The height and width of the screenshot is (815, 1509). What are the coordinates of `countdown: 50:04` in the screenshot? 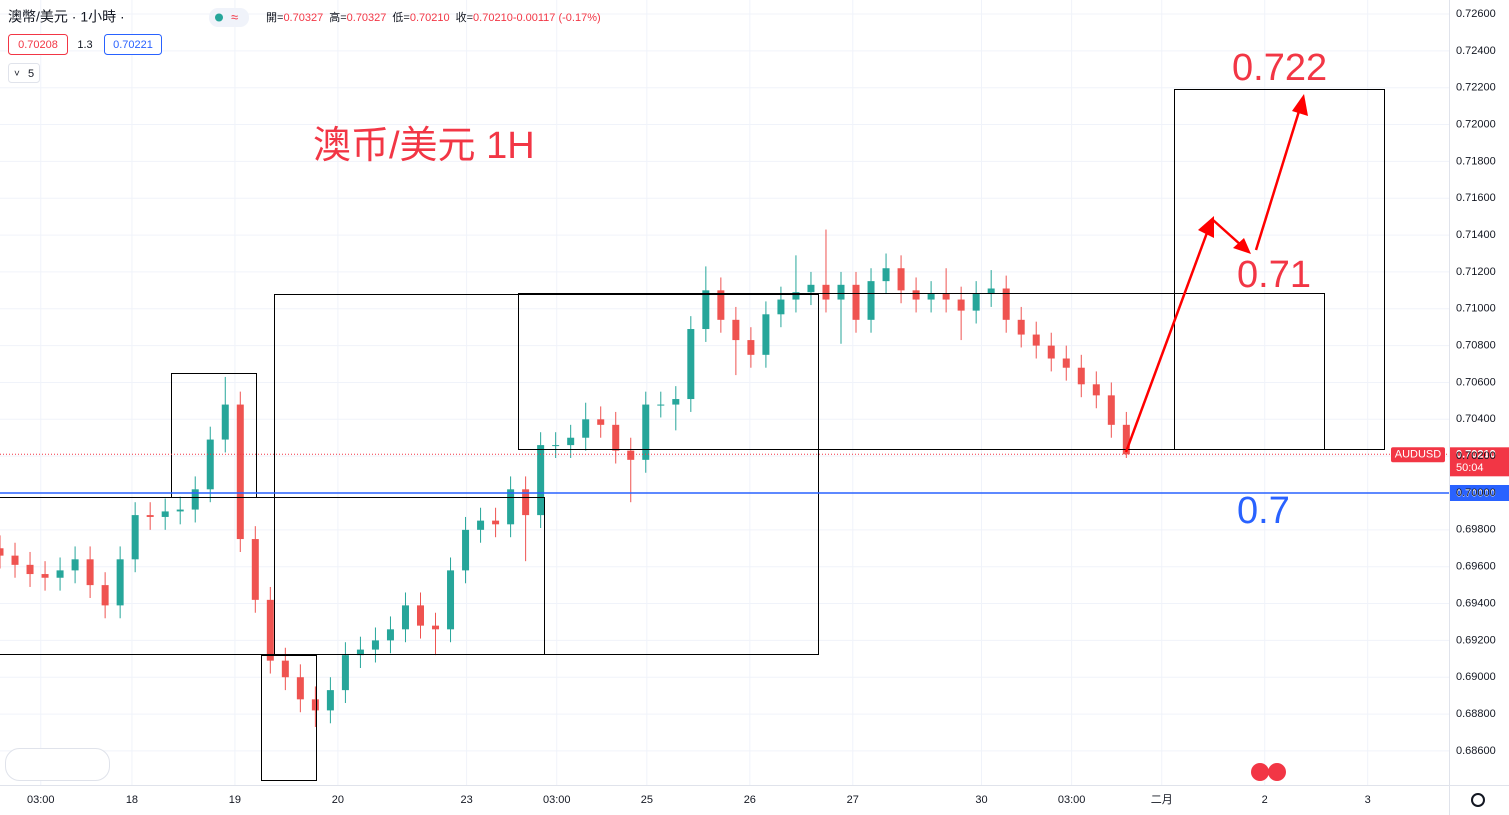 It's located at (1470, 468).